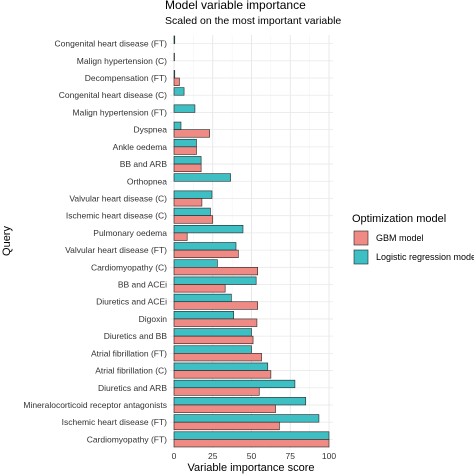  What do you see at coordinates (144, 164) in the screenshot?
I see `category-label: BB and ARB` at bounding box center [144, 164].